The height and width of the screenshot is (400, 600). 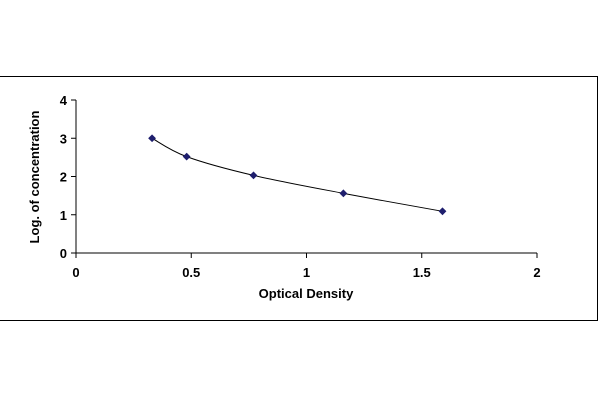 What do you see at coordinates (536, 272) in the screenshot?
I see `x-tick-label: 2` at bounding box center [536, 272].